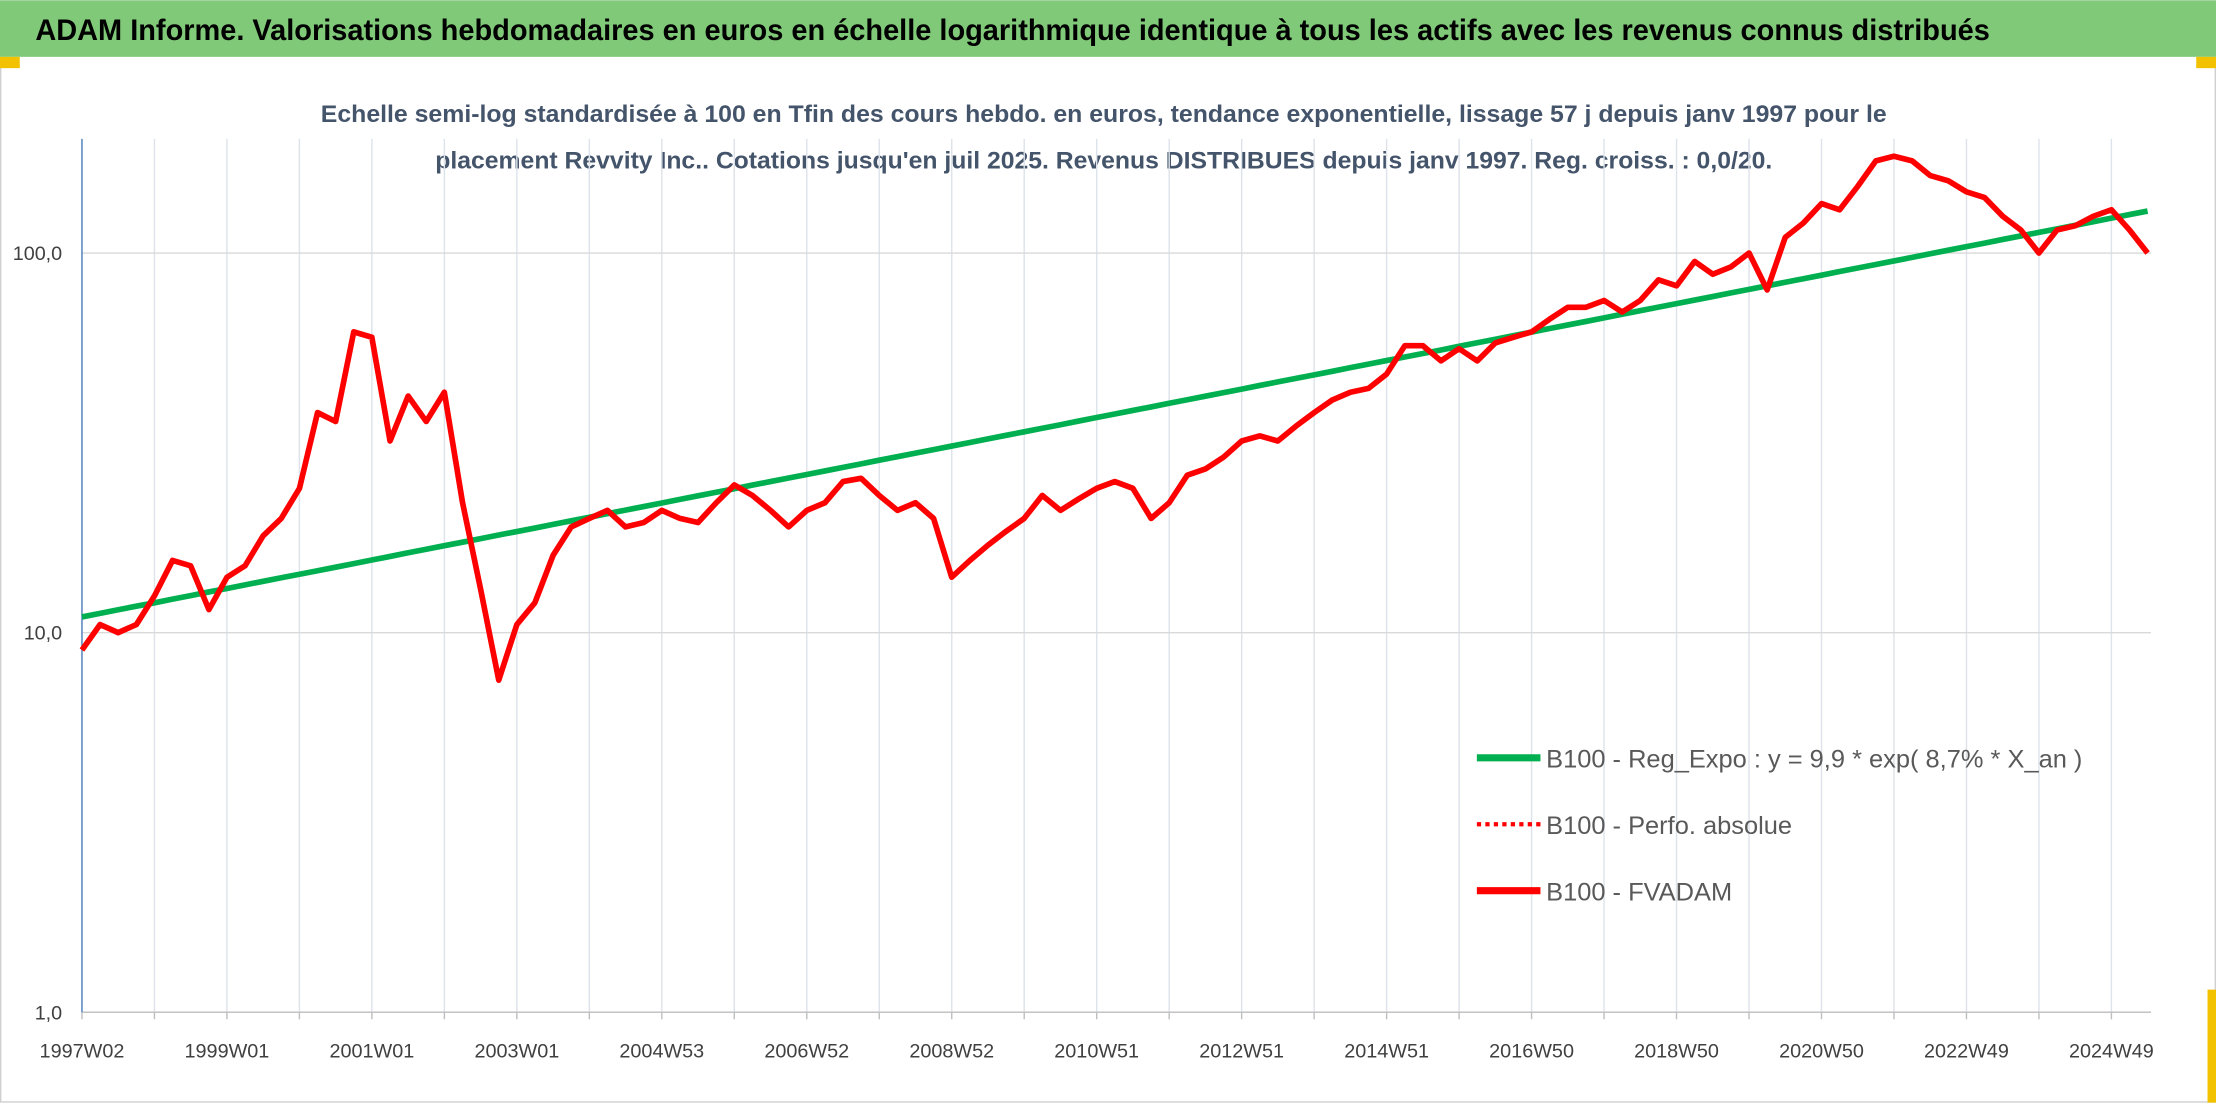 This screenshot has width=2216, height=1103. Describe the element at coordinates (1386, 1051) in the screenshot. I see `x-tick-label: 2014W51` at that location.